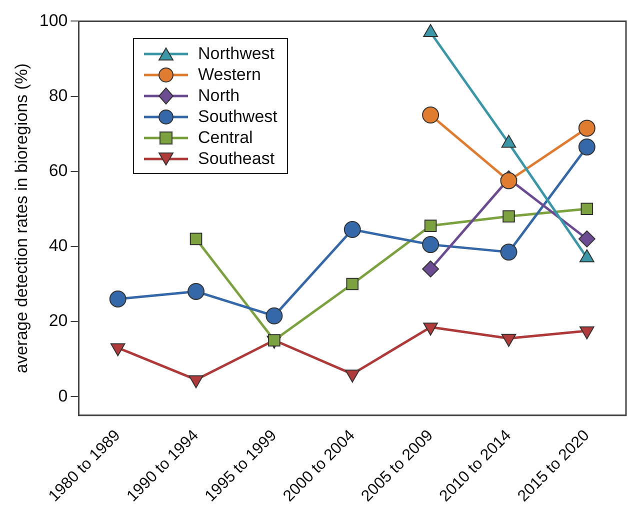  What do you see at coordinates (58, 246) in the screenshot?
I see `y-tick-label: 40` at bounding box center [58, 246].